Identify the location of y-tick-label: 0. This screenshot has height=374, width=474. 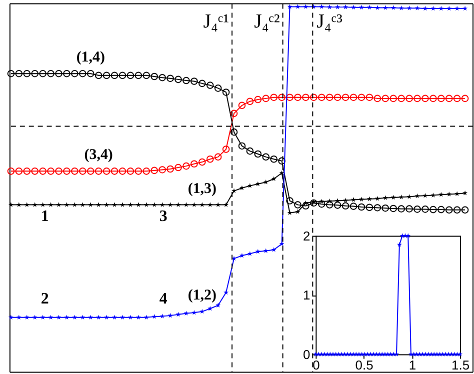
(306, 354).